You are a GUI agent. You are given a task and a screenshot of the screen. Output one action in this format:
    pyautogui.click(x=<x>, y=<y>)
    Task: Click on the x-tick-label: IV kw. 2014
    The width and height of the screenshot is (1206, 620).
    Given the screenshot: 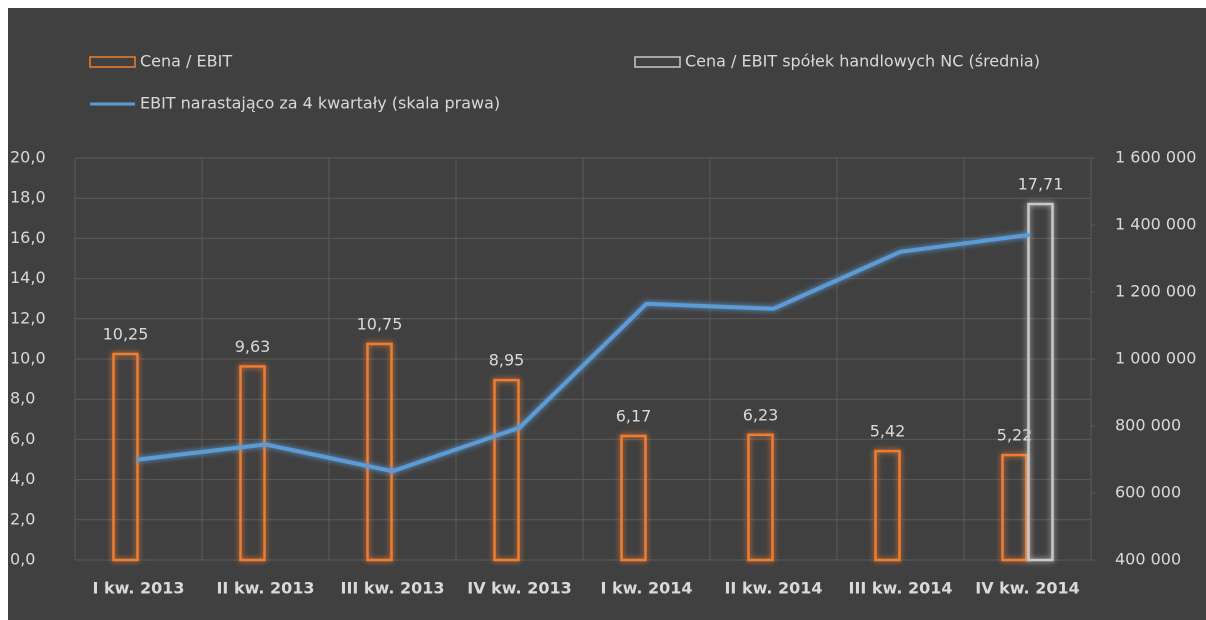 What is the action you would take?
    pyautogui.click(x=1027, y=588)
    